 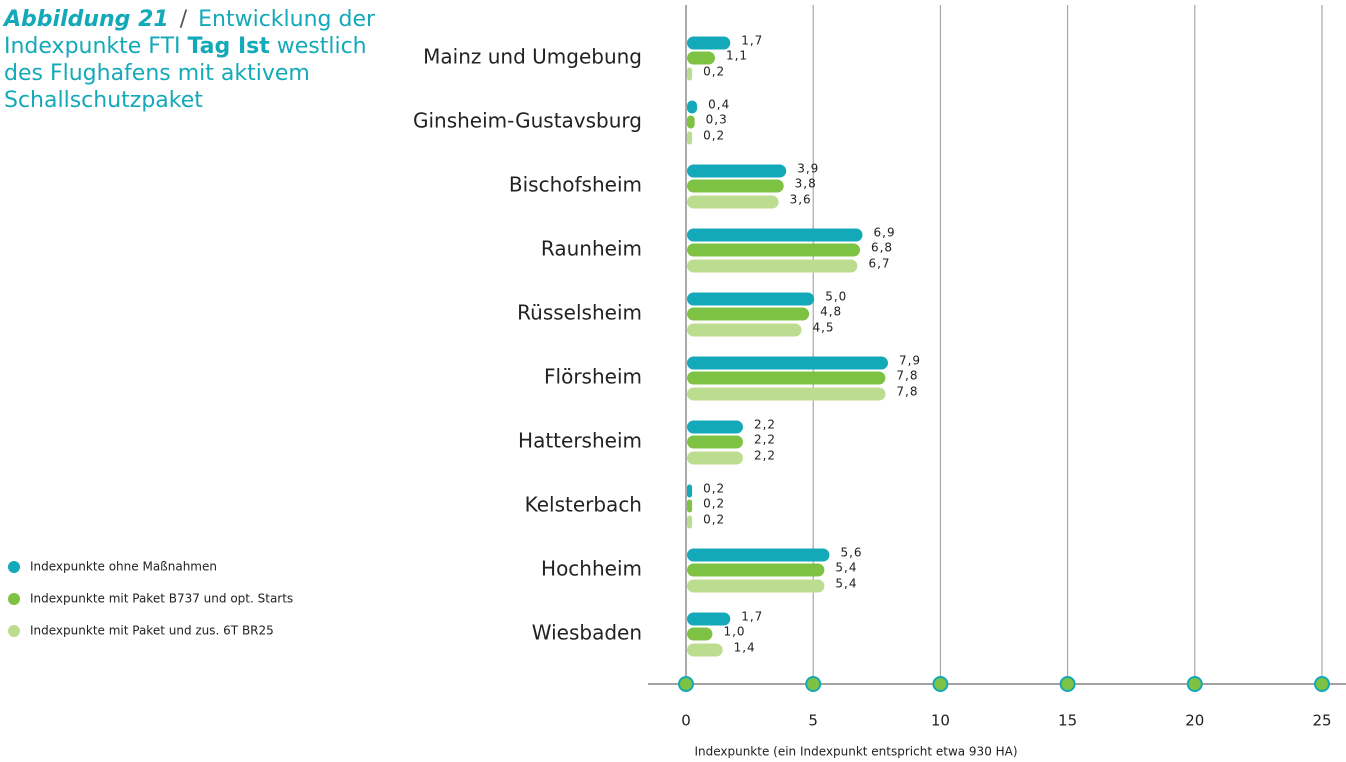 What do you see at coordinates (734, 632) in the screenshot?
I see `value-label: 1,0` at bounding box center [734, 632].